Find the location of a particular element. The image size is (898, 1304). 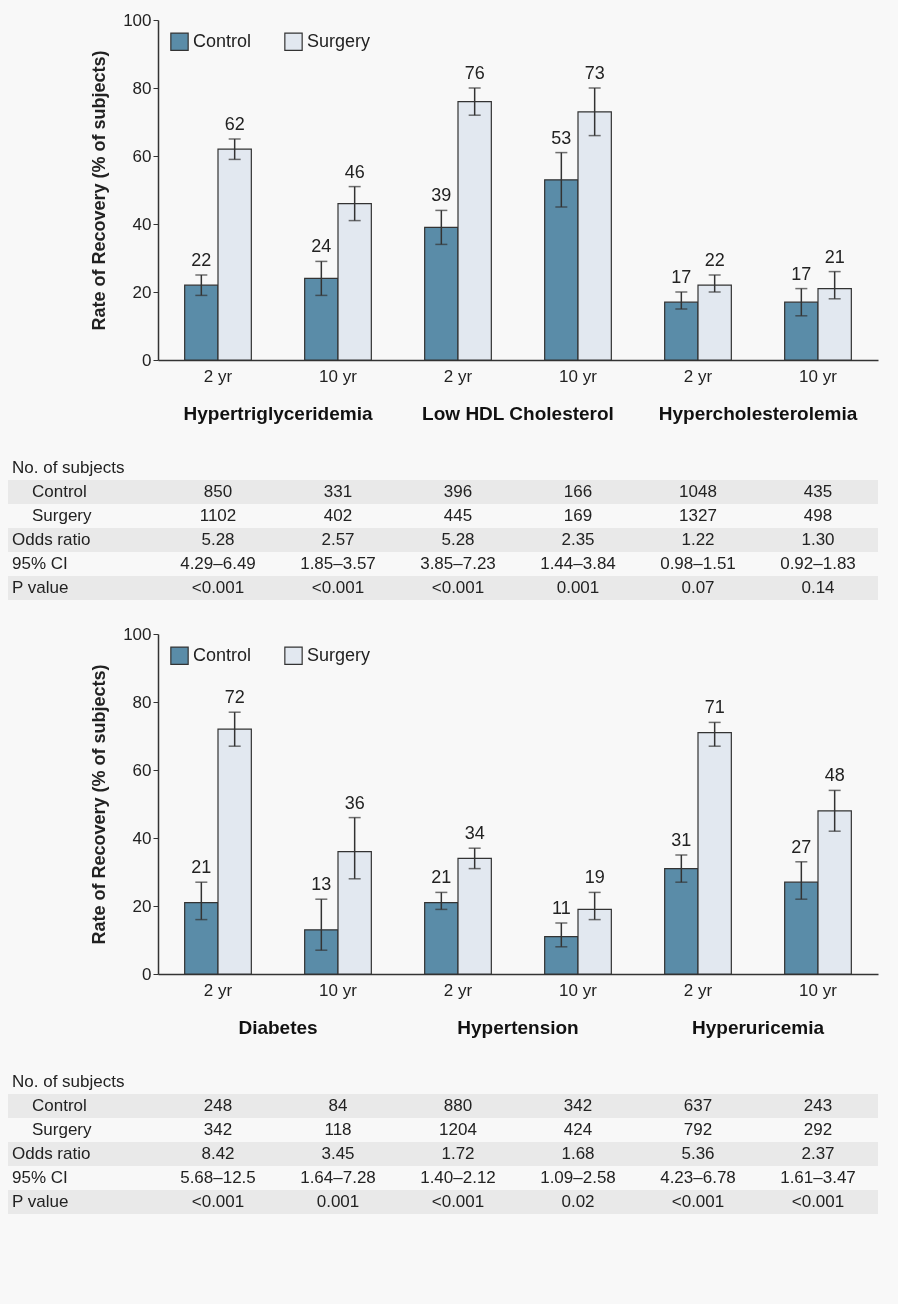

text: 1.40–2.12 is located at coordinates (458, 1178).